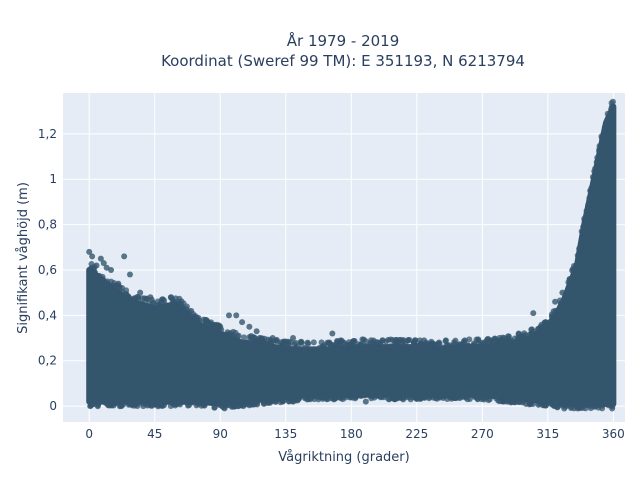 The width and height of the screenshot is (640, 480). Describe the element at coordinates (47, 315) in the screenshot. I see `y-tick-label-2: 0,4` at that location.